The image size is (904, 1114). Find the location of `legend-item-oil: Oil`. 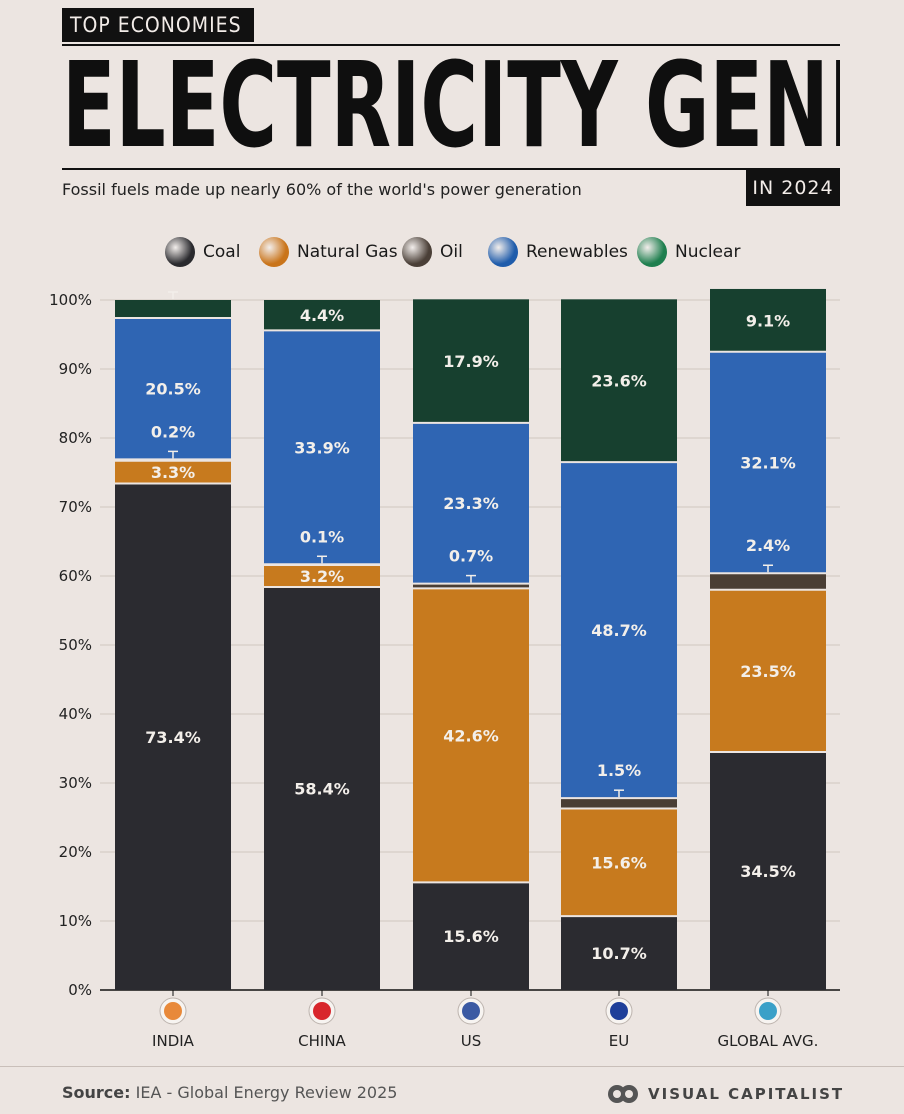

legend-item-oil: Oil is located at coordinates (432, 252).